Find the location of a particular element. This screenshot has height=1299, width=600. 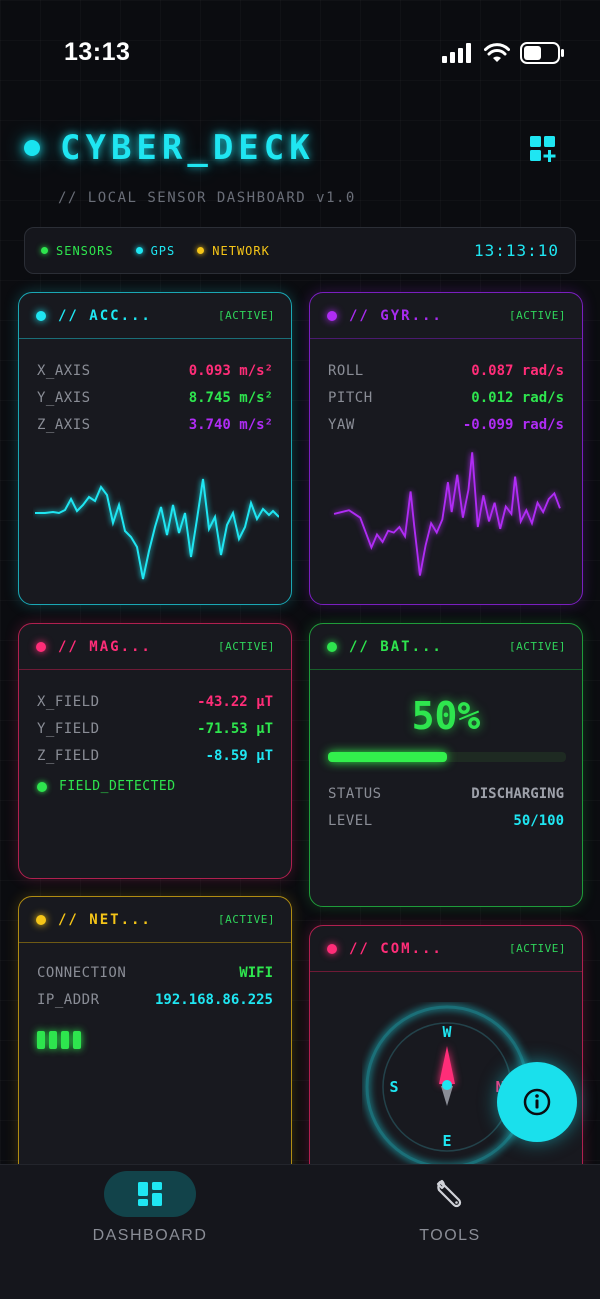

reading-label: PITCH is located at coordinates (350, 397).